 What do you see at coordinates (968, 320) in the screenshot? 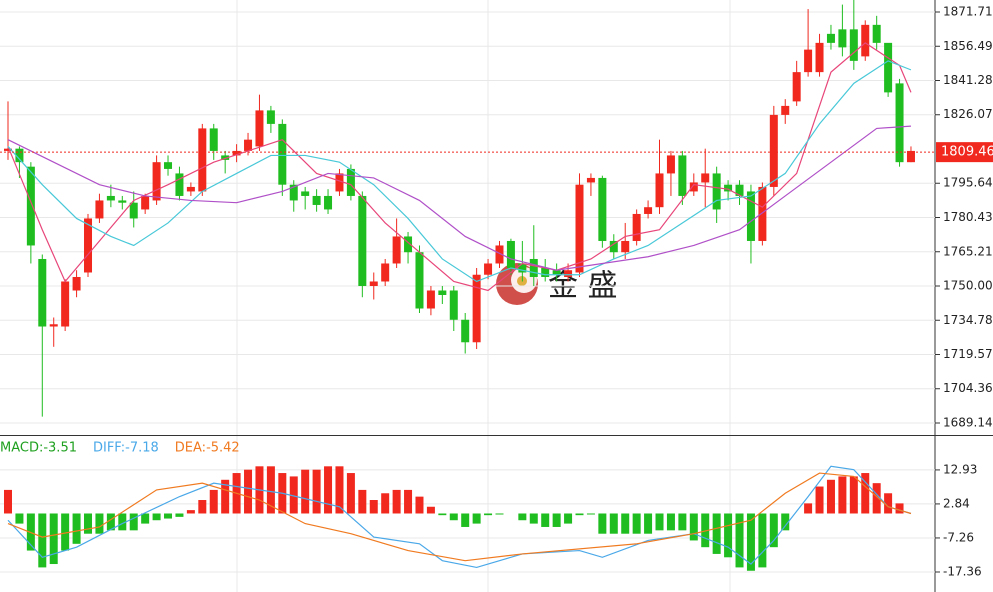
I see `y-tick-label: 1734.78` at bounding box center [968, 320].